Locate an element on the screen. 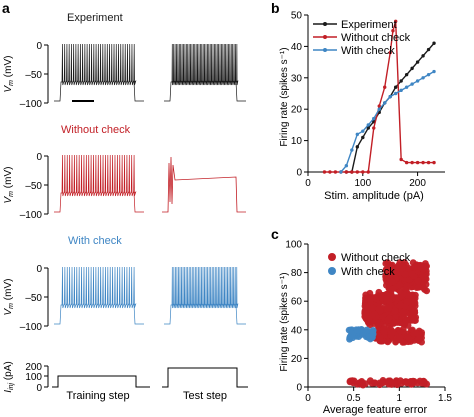 Image resolution: width=474 pixels, height=417 pixels. panel-label-b: b is located at coordinates (275, 8).